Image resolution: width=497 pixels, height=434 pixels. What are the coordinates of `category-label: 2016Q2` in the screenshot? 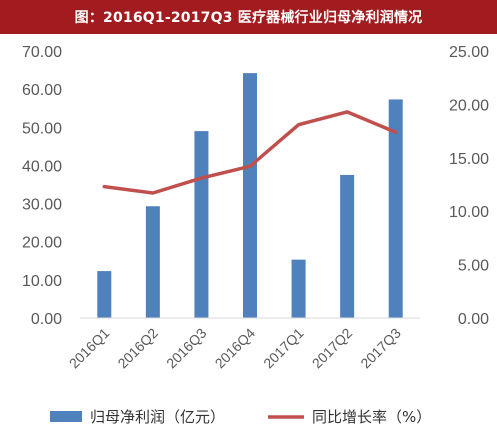 It's located at (137, 348).